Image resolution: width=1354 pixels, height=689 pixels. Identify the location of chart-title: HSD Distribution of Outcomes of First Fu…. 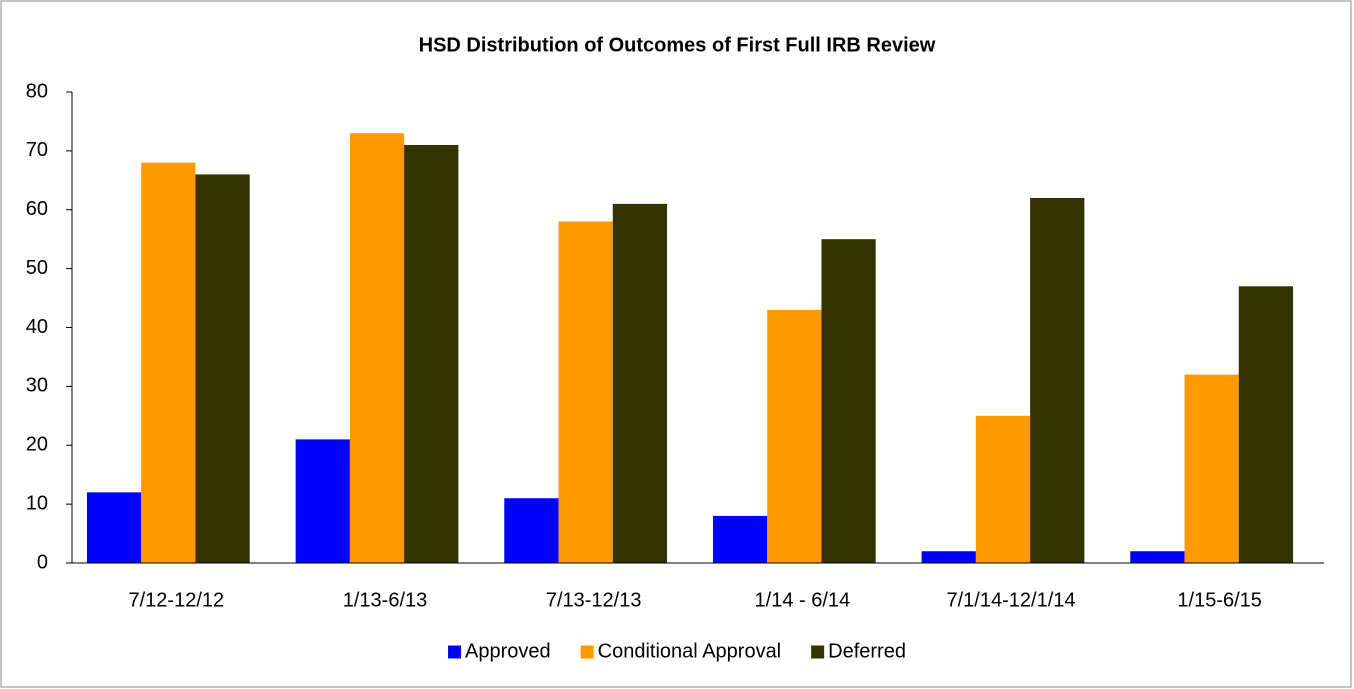
(677, 45).